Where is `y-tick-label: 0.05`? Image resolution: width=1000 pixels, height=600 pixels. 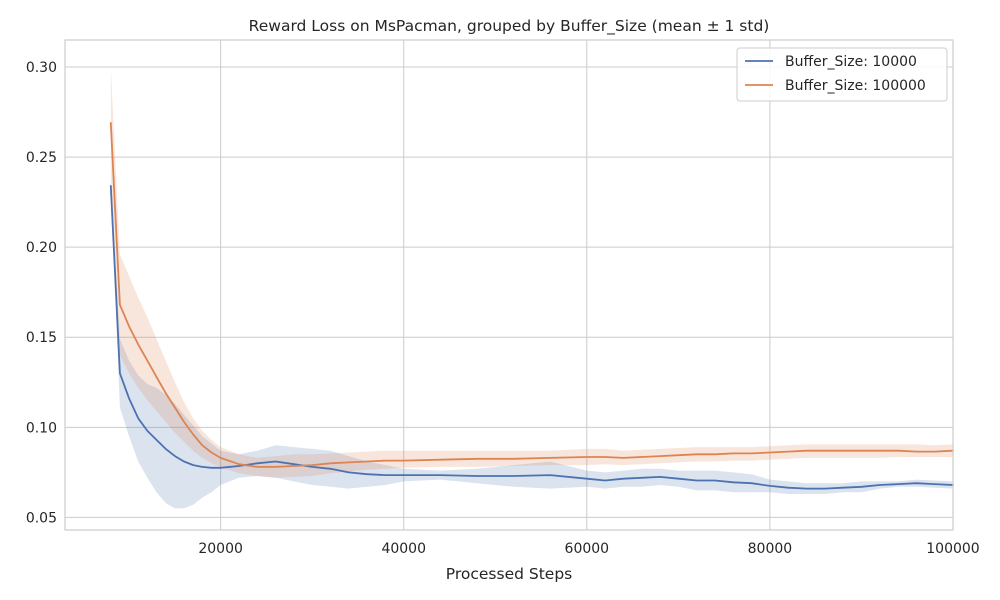
y-tick-label: 0.05 is located at coordinates (41, 518).